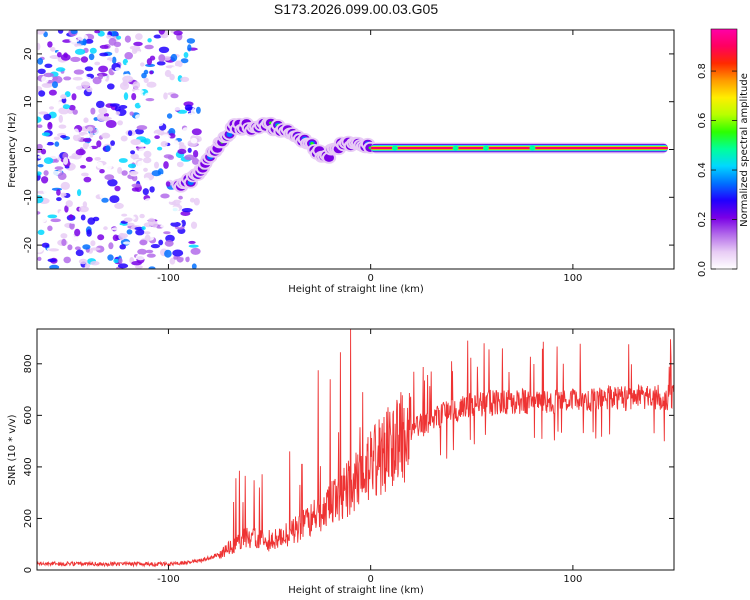 Image resolution: width=750 pixels, height=600 pixels. I want to click on y-tick-label: 20, so click(28, 54).